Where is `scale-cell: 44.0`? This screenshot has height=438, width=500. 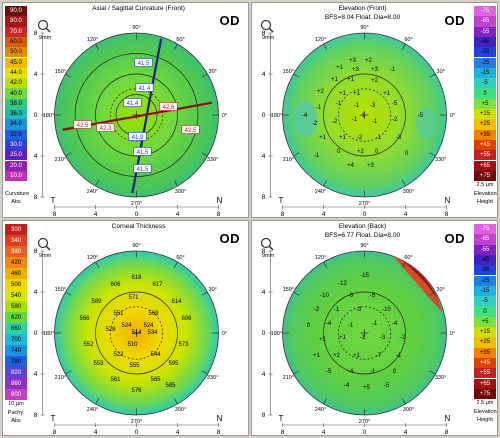
scale-cell: 44.0 is located at coordinates (16, 73).